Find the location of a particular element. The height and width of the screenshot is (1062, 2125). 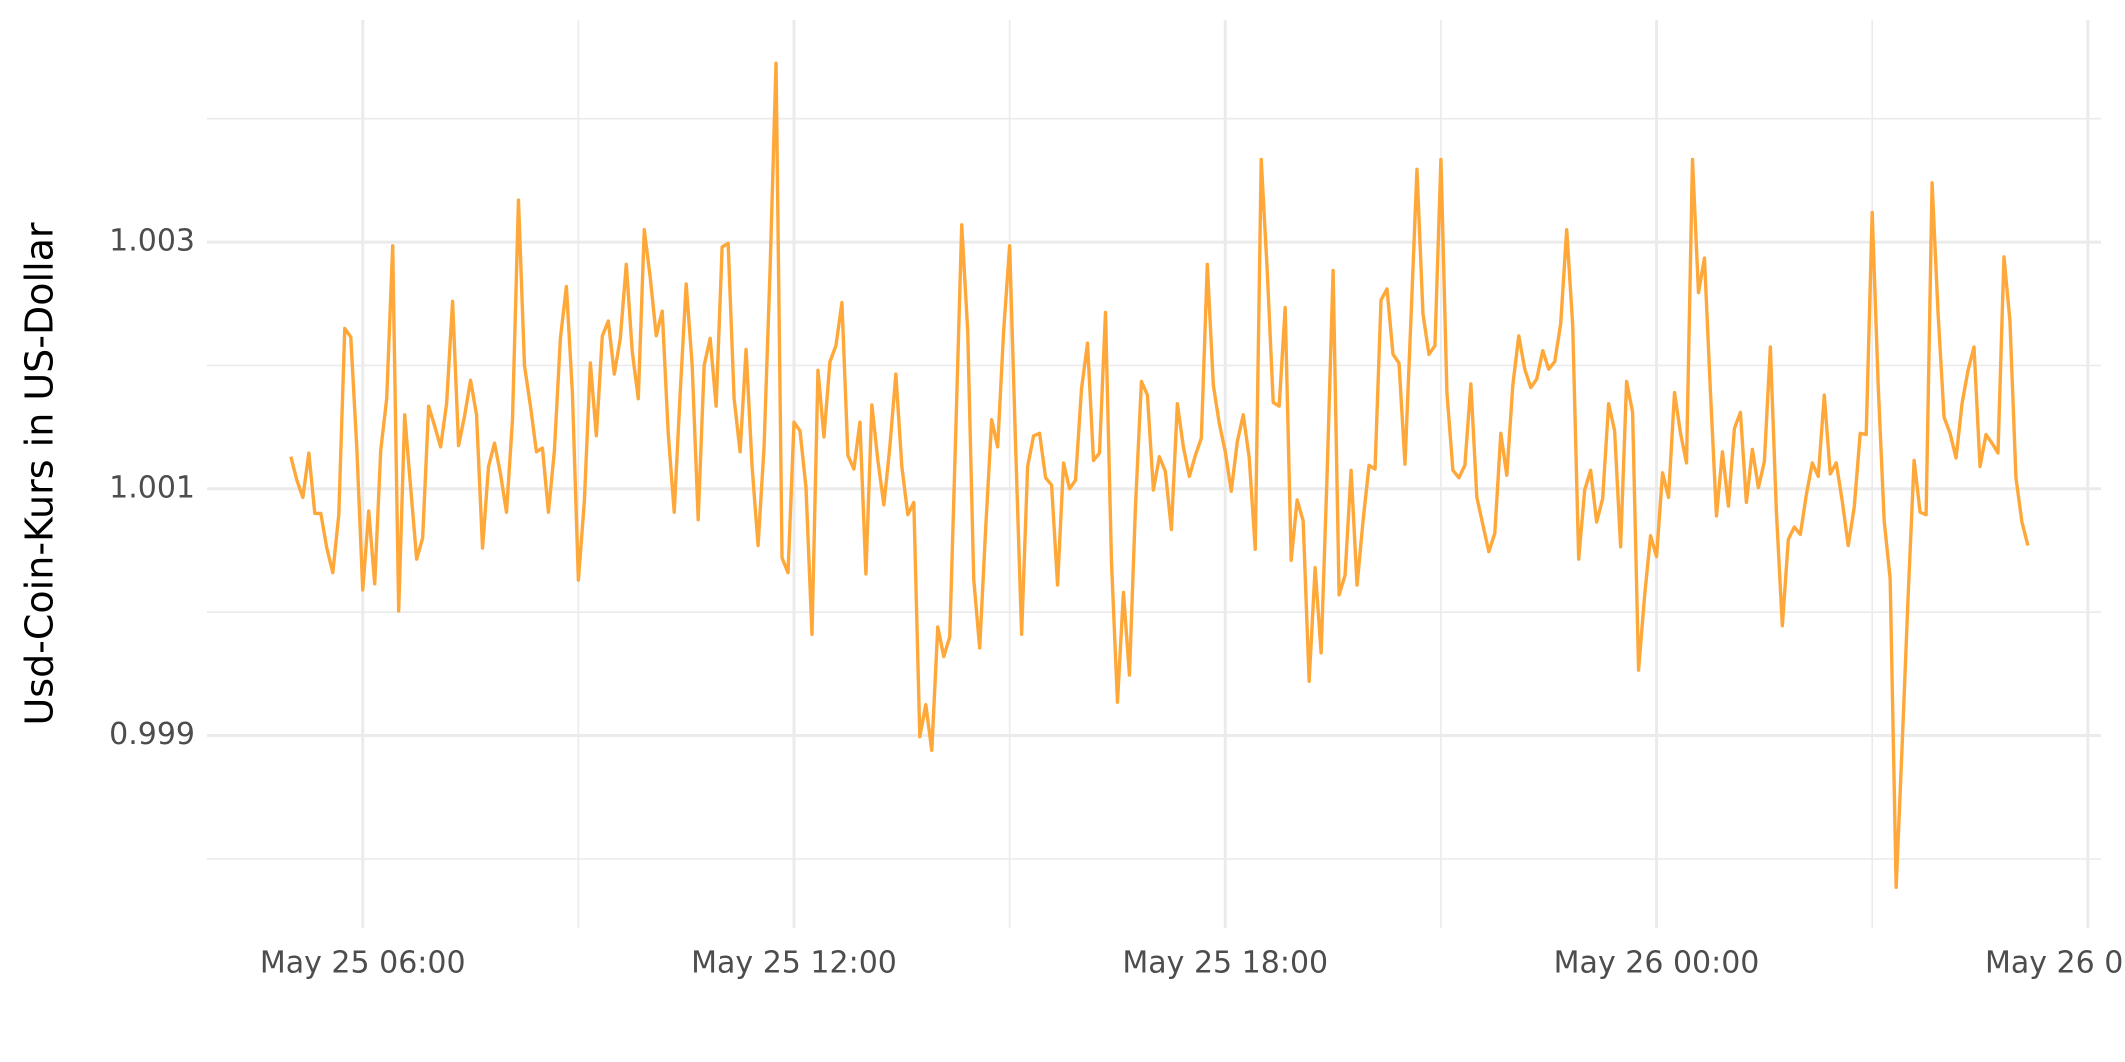

x-tick-label: May 25 12:00 is located at coordinates (794, 963).